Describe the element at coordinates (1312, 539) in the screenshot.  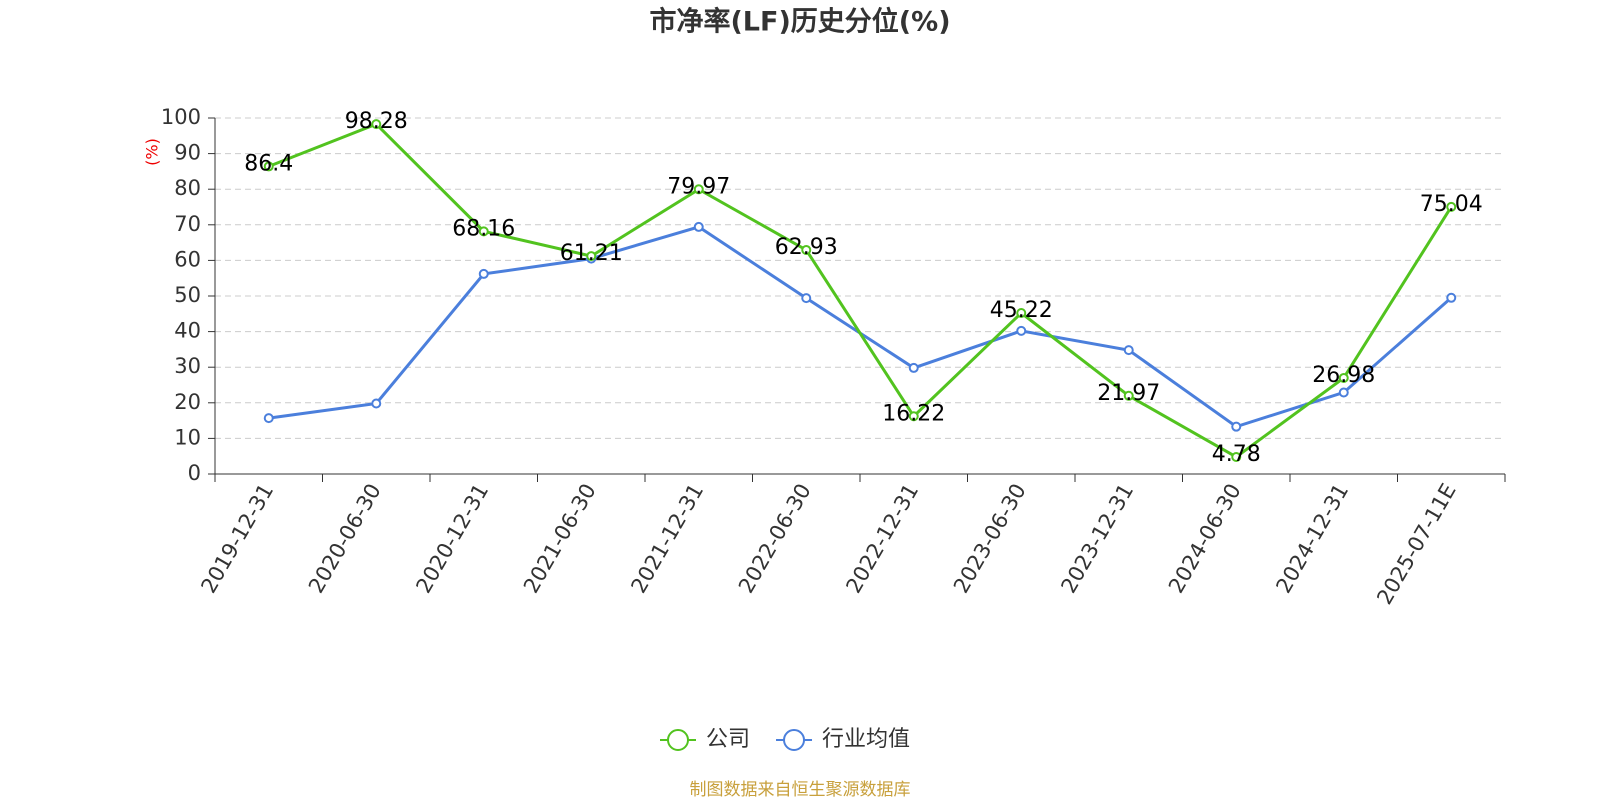
I see `x-tick-label: 2024-12-31` at that location.